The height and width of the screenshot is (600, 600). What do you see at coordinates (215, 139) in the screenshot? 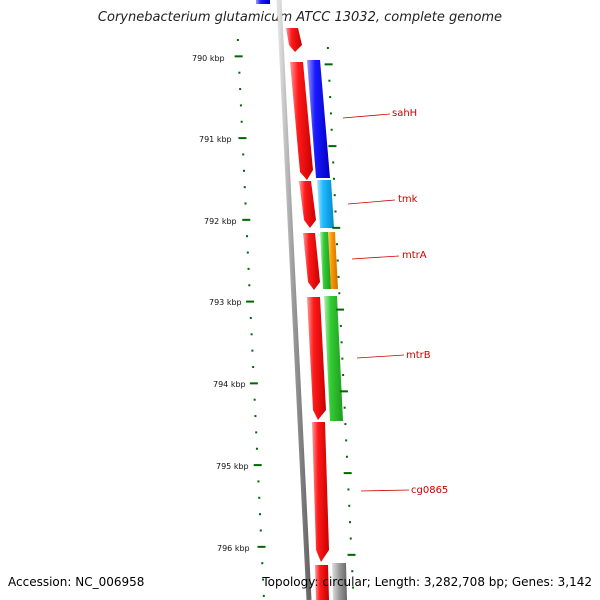
I see `tick-label-791: 791 kbp` at bounding box center [215, 139].